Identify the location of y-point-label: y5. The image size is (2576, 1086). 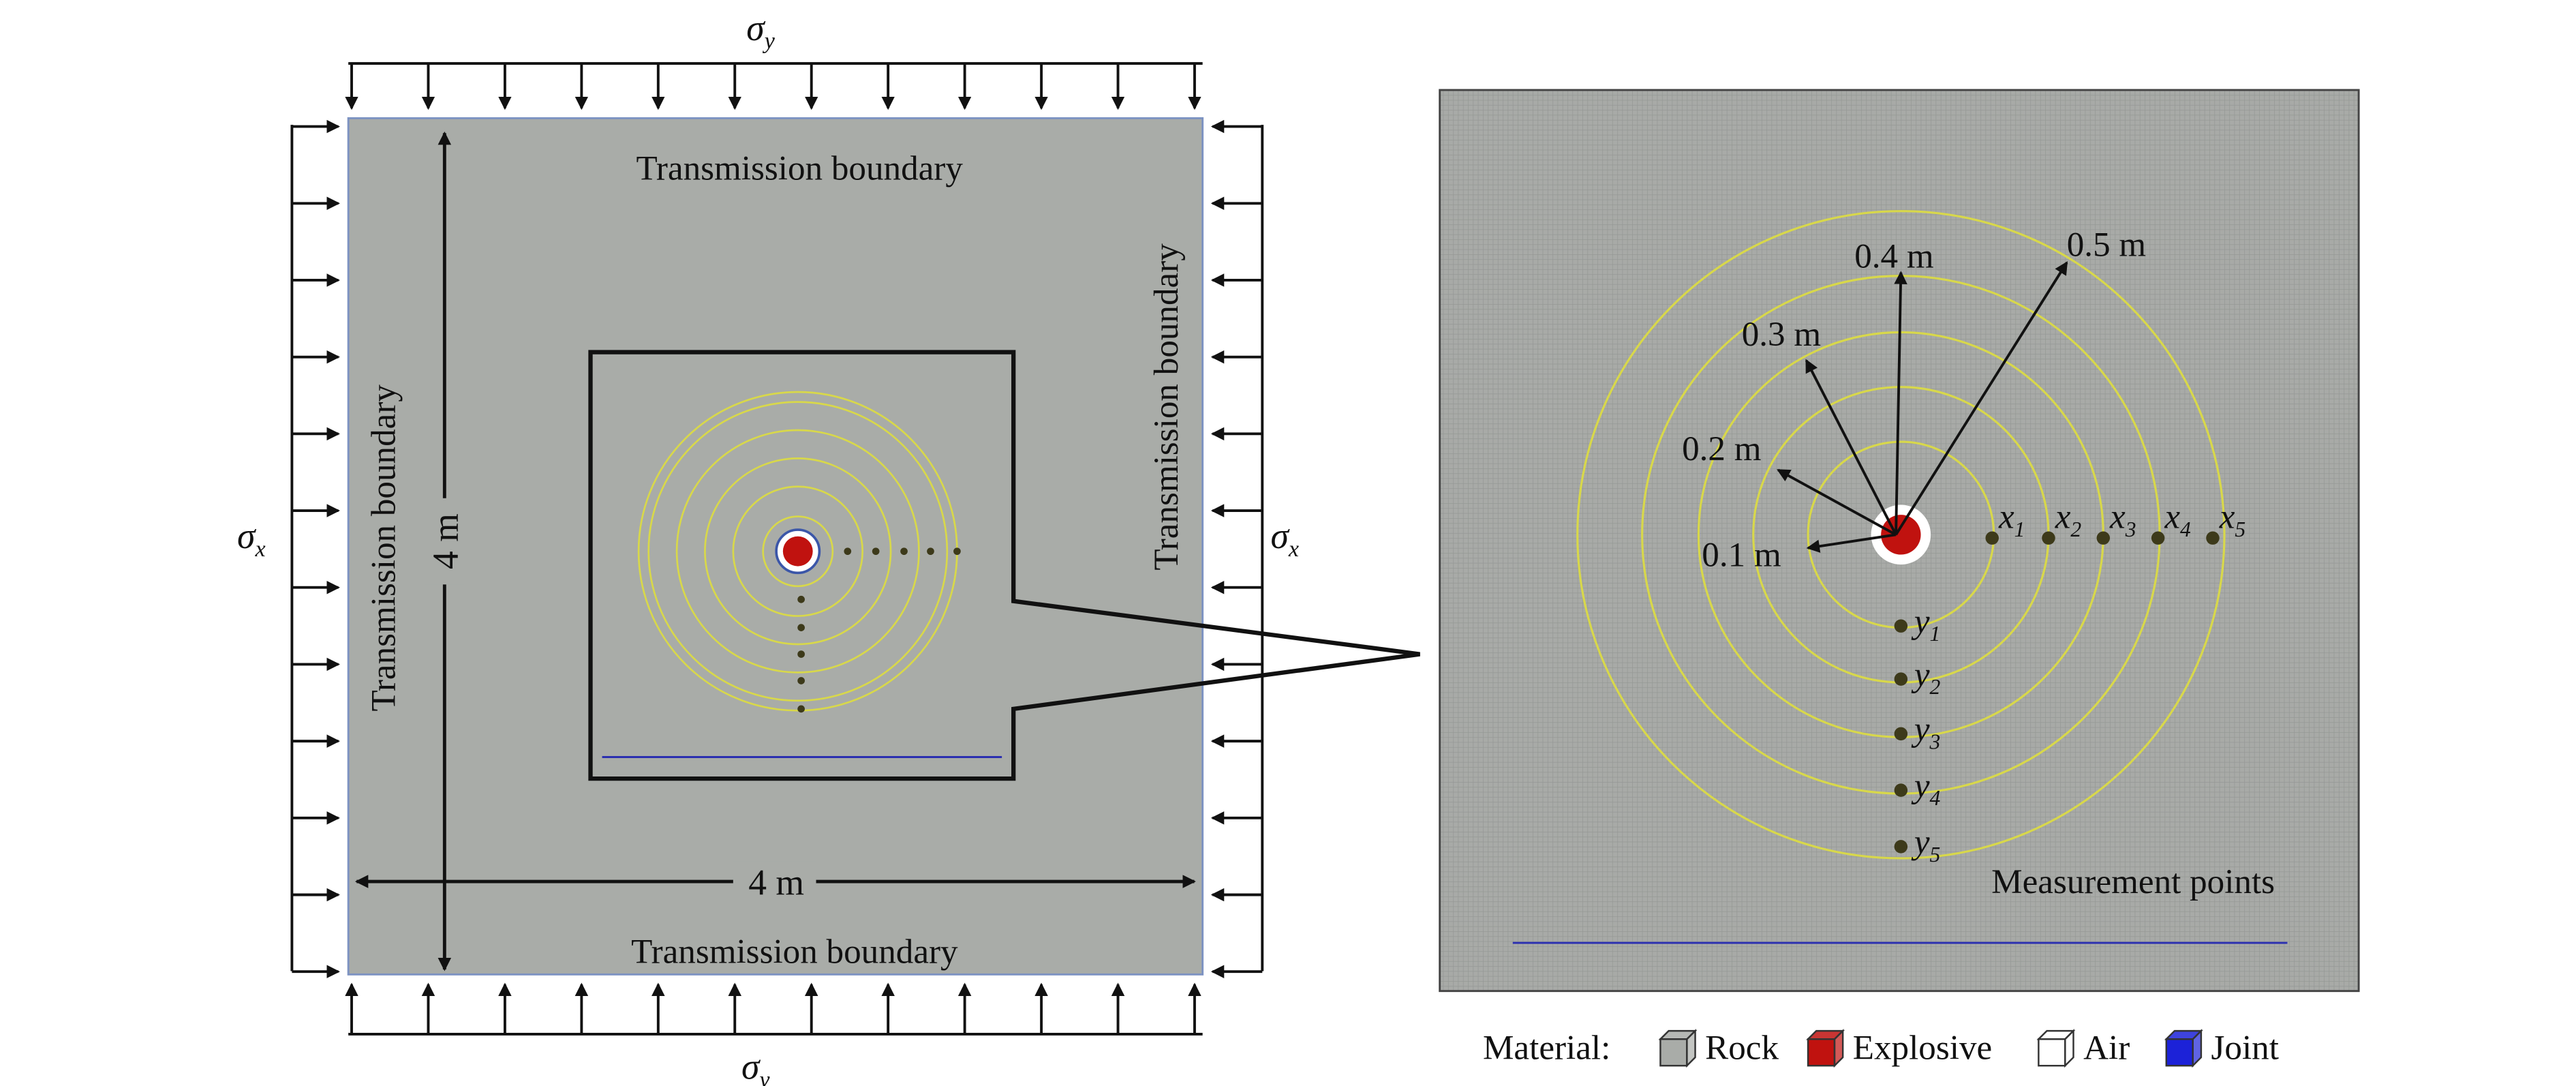
(1926, 844).